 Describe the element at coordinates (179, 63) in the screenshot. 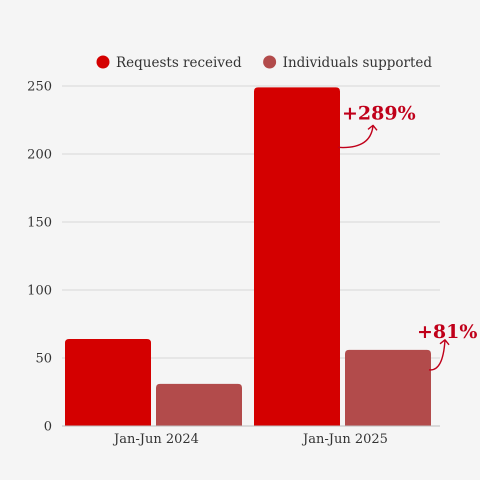

I see `legend-label: Requests received` at that location.